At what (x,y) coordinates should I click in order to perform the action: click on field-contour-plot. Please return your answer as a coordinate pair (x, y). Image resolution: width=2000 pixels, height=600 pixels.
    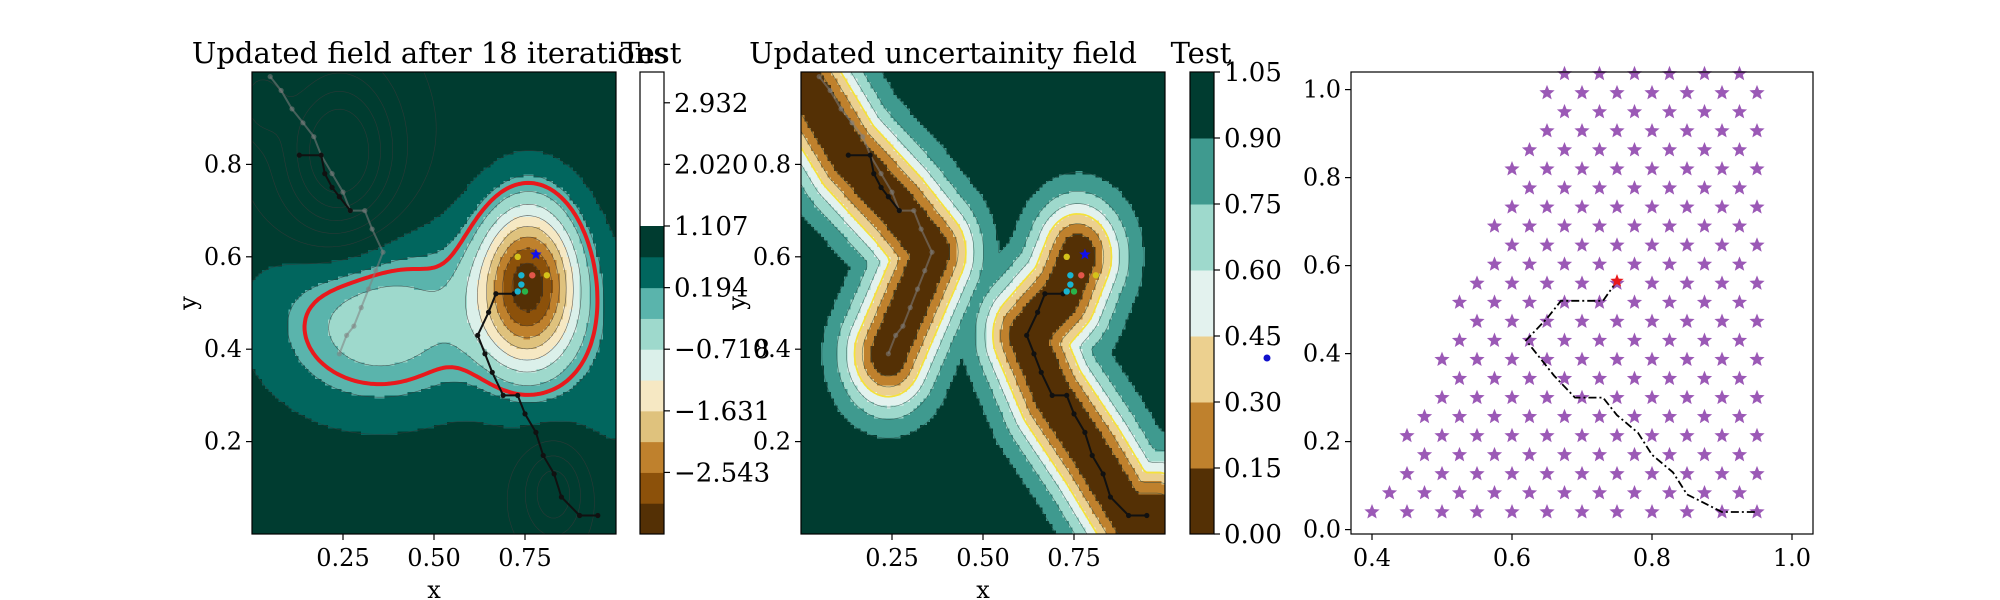
    Looking at the image, I should click on (434, 303).